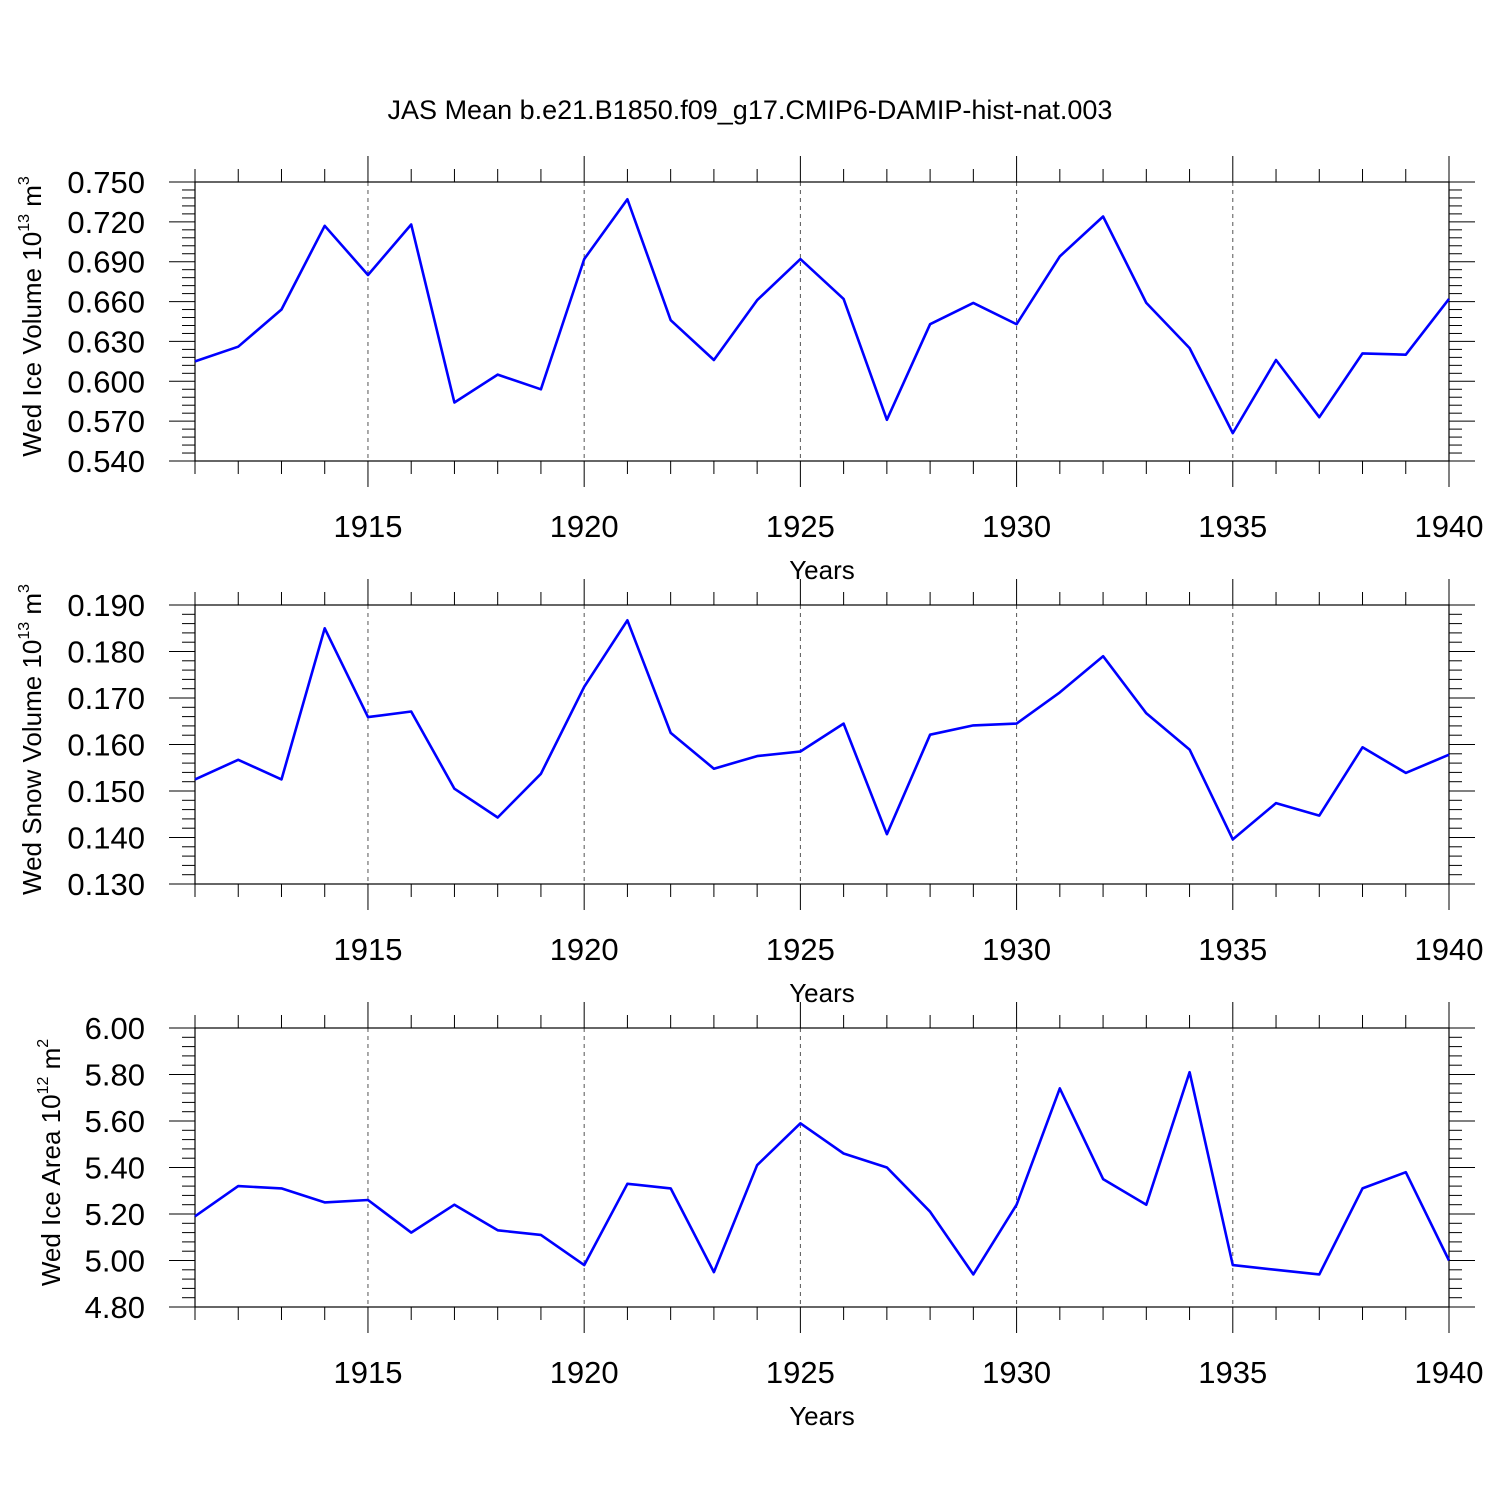  What do you see at coordinates (115, 1028) in the screenshot?
I see `y-tick-label: 6.00` at bounding box center [115, 1028].